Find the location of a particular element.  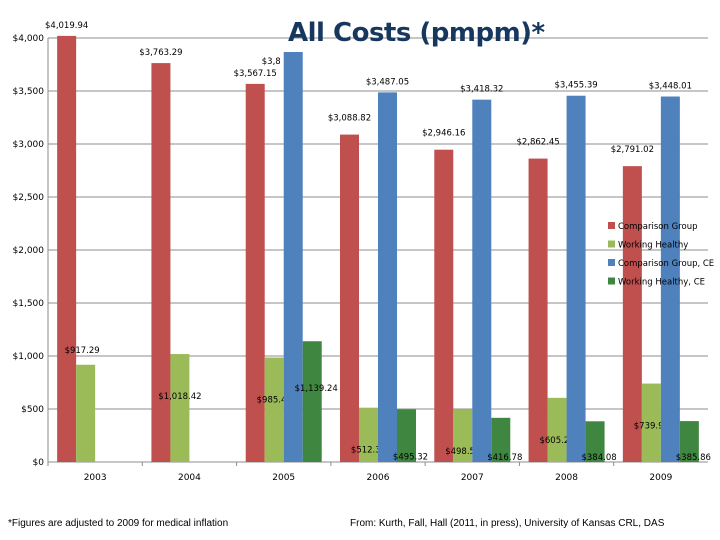

bar-comparison-group-ce-2009 is located at coordinates (670, 279).